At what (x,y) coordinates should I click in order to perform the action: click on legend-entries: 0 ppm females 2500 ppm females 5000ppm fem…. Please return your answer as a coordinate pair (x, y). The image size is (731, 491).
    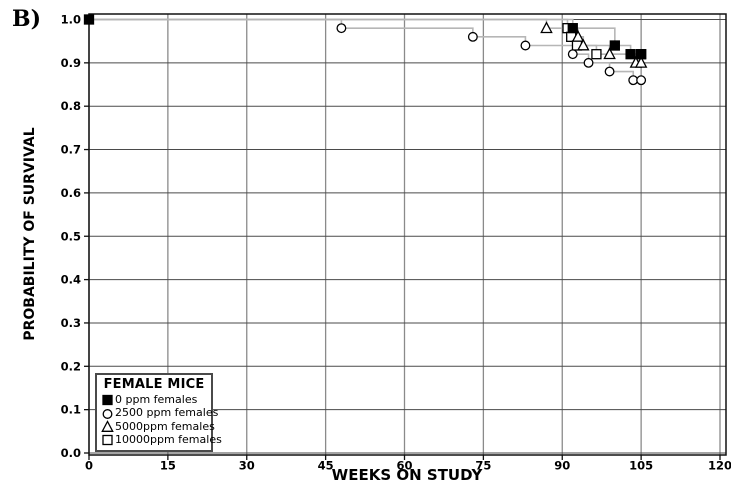
    Looking at the image, I should click on (161, 420).